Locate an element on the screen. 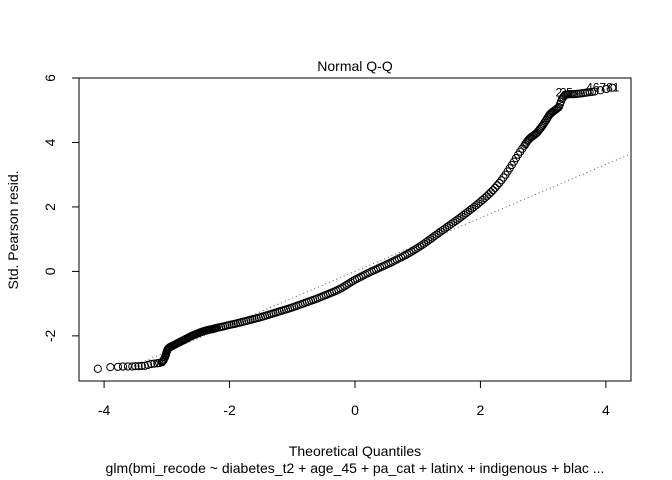 The image size is (672, 480). point-label: 46781 is located at coordinates (603, 88).